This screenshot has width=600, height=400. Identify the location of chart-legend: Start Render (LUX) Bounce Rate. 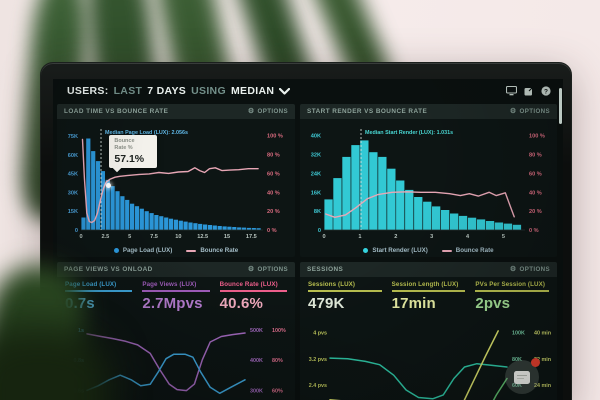
(428, 250).